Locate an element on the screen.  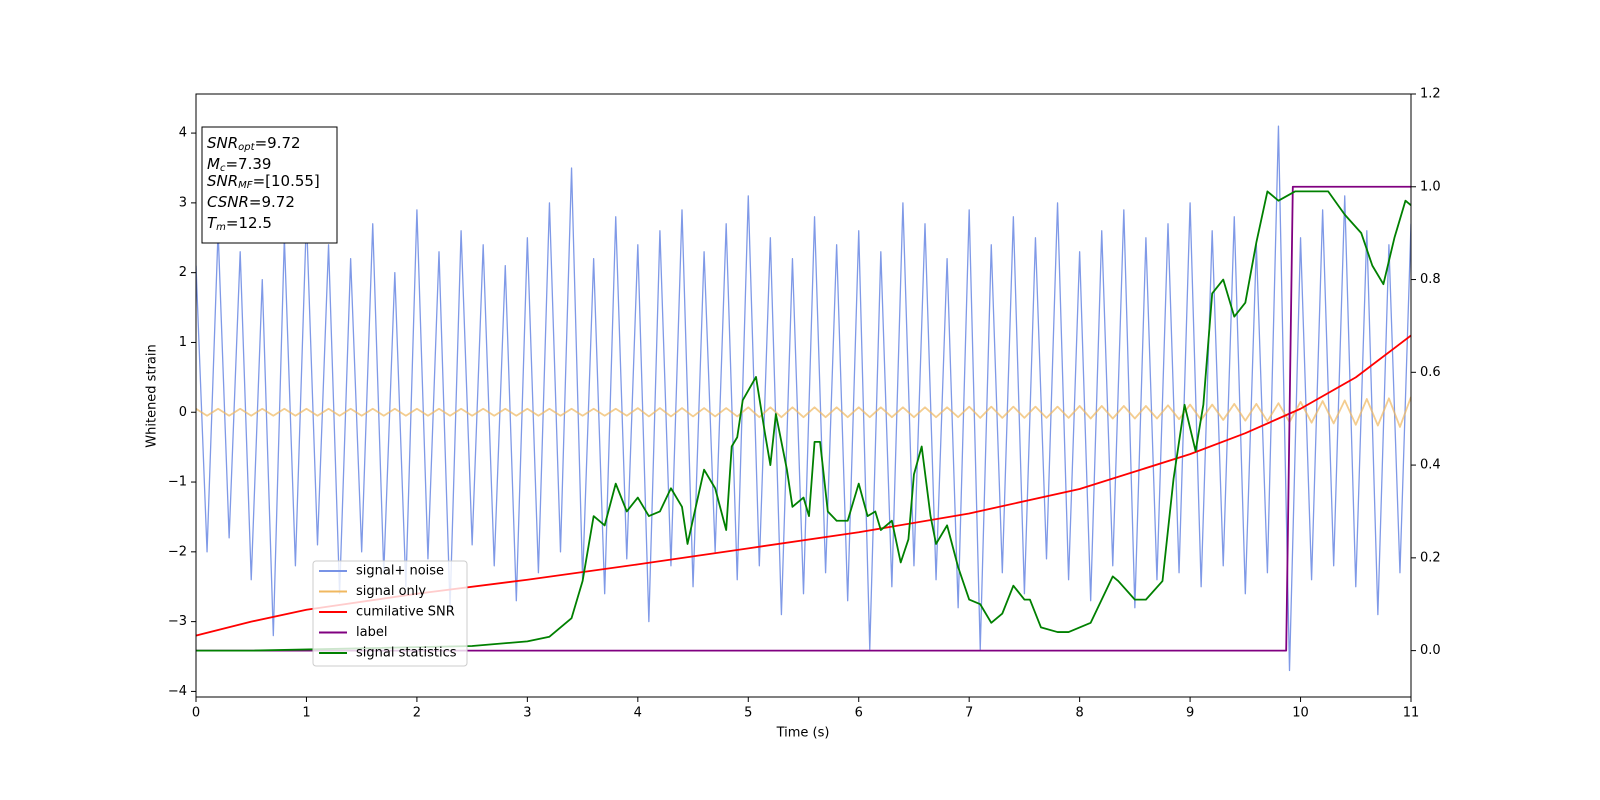
annotation-text: =7.39 is located at coordinates (248, 164).